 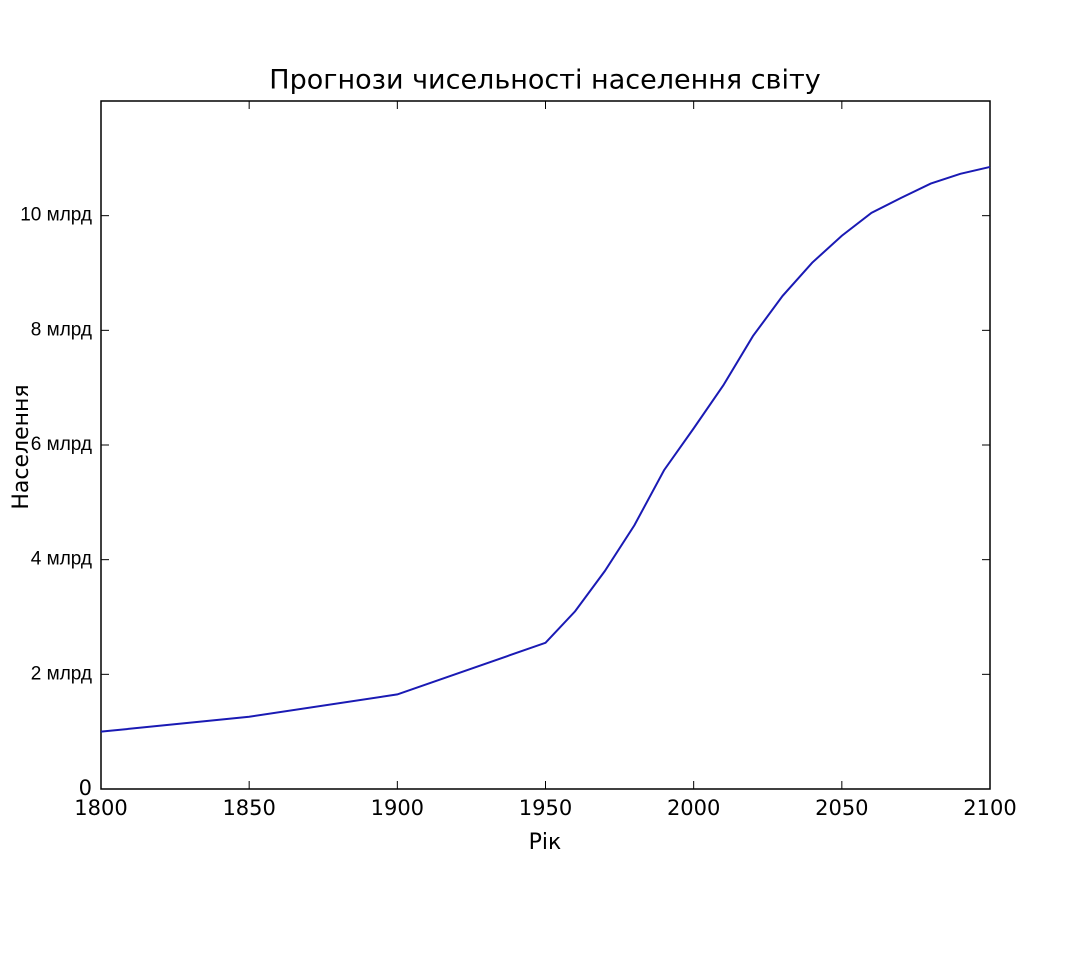 I want to click on x-tick-label: 2100, so click(x=989, y=808).